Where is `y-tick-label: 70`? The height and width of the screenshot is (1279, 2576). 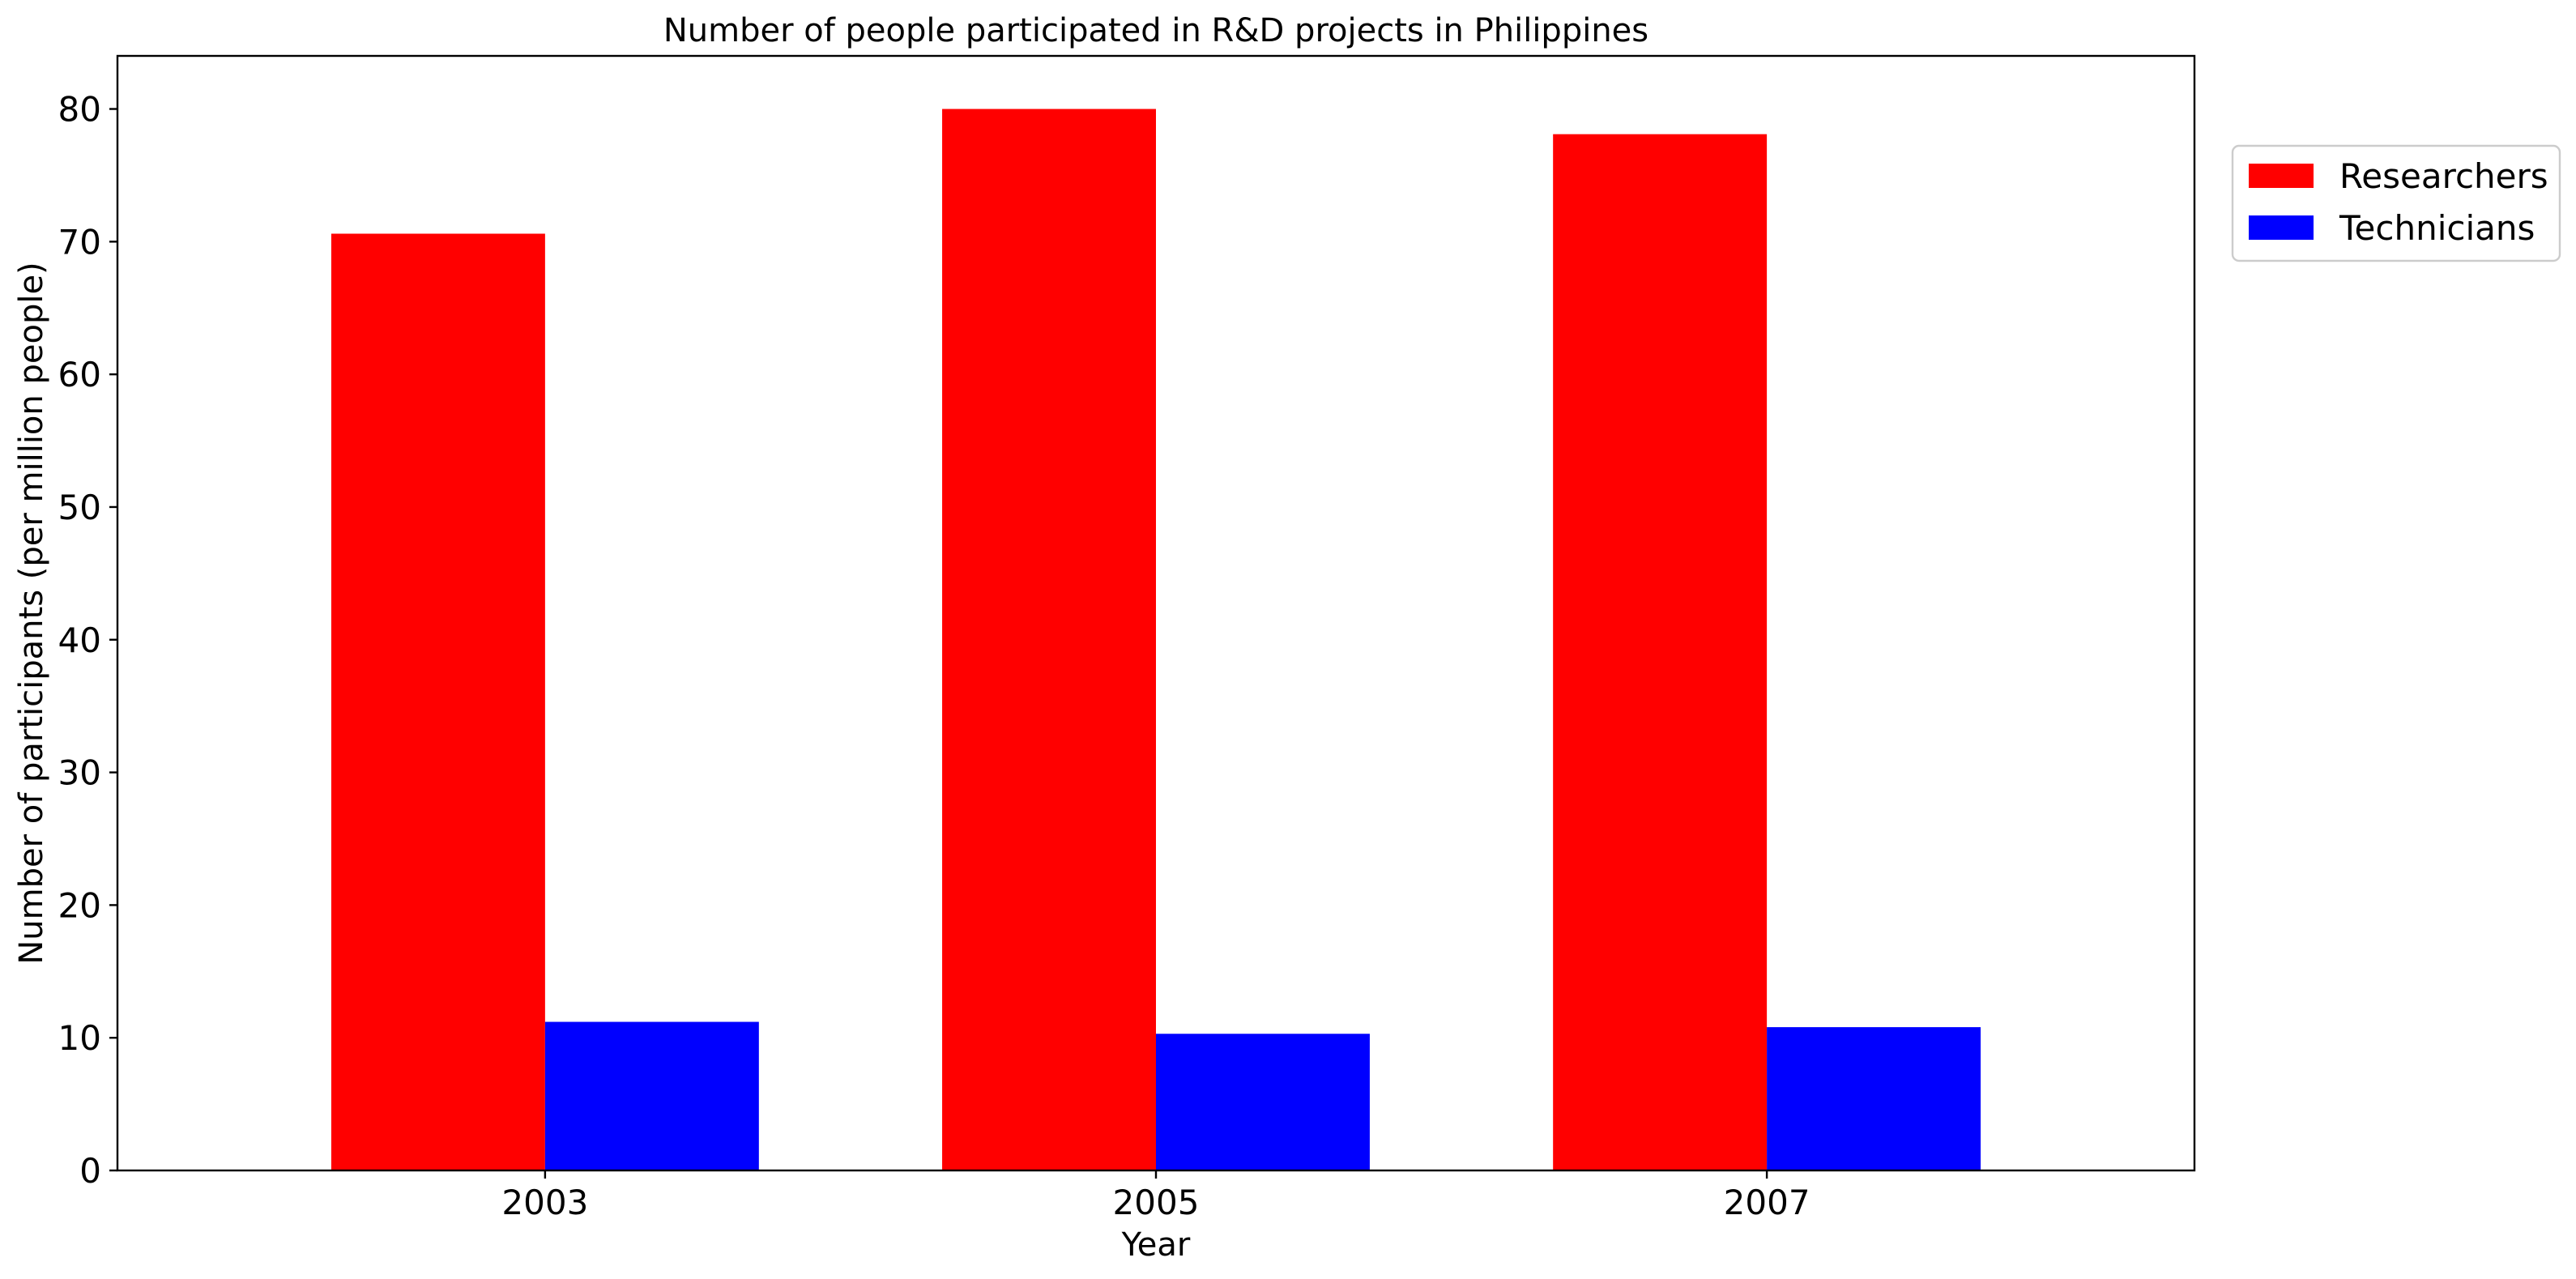 y-tick-label: 70 is located at coordinates (79, 242).